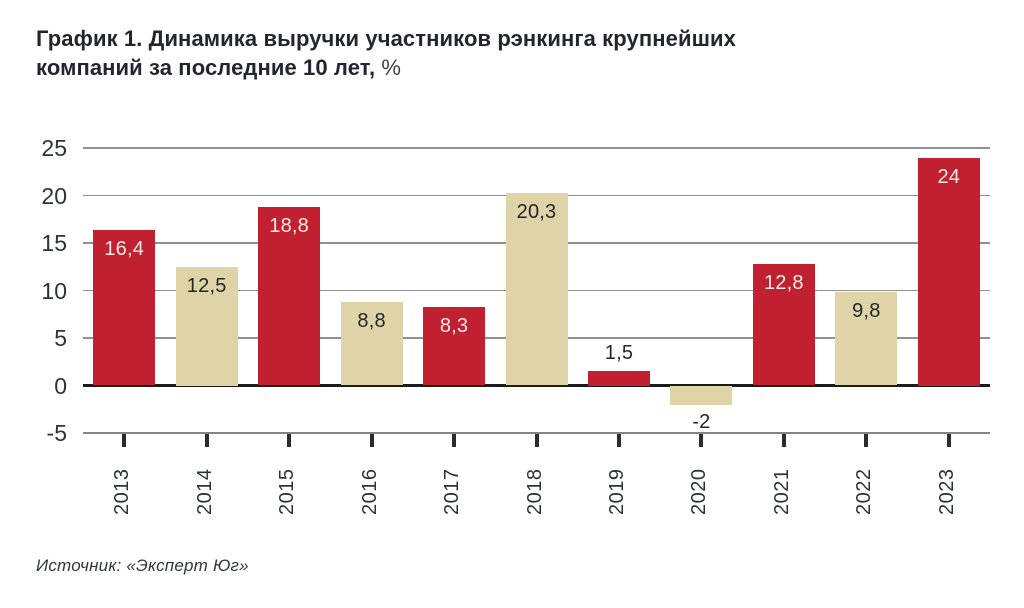 Image resolution: width=1024 pixels, height=608 pixels. Describe the element at coordinates (783, 440) in the screenshot. I see `x-axis-tick-2021` at that location.